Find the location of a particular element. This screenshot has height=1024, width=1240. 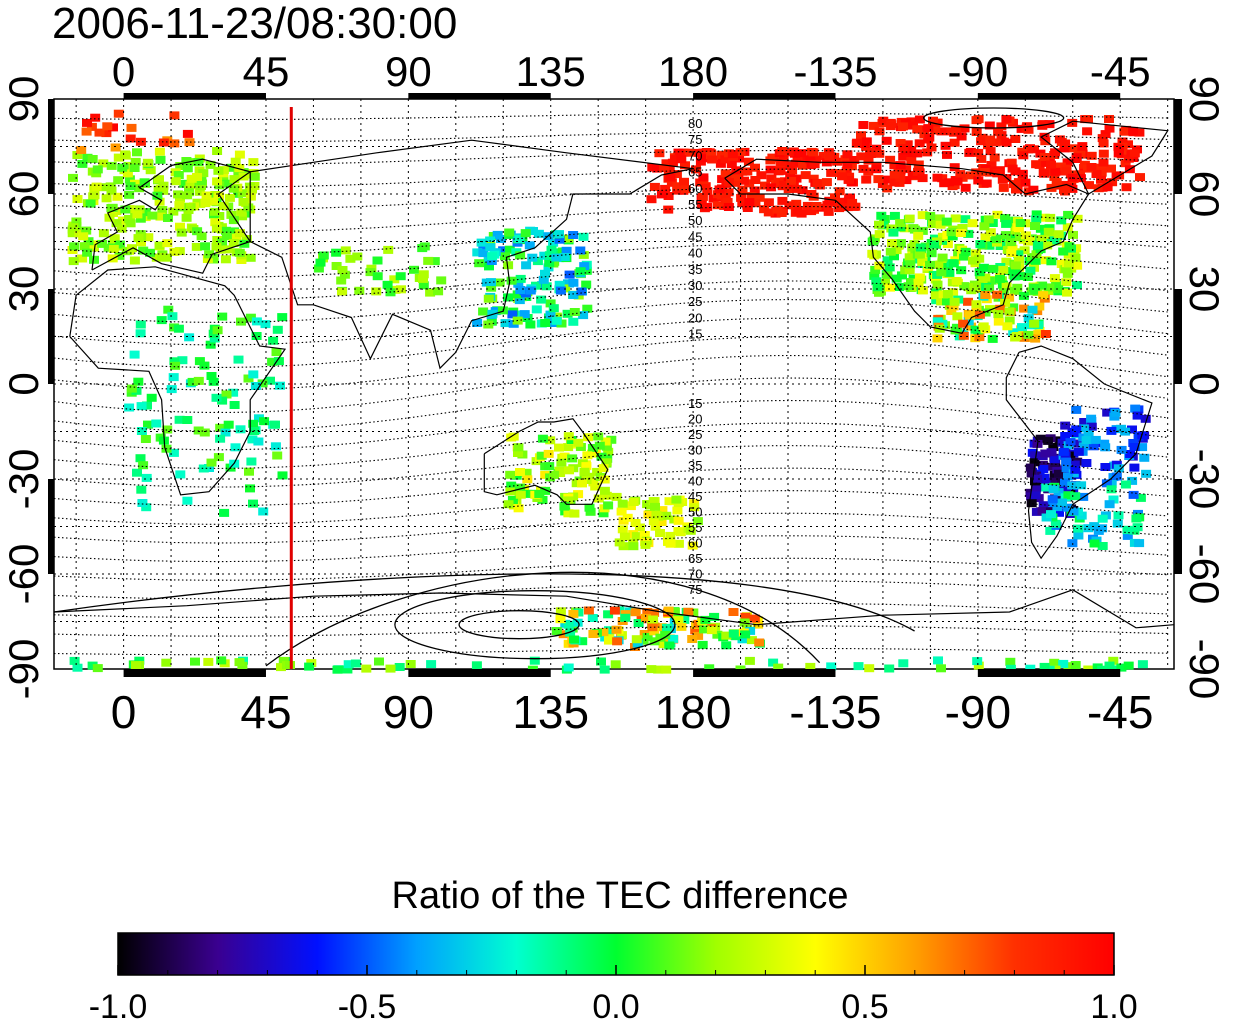

contour-label-north: 45 is located at coordinates (695, 236).